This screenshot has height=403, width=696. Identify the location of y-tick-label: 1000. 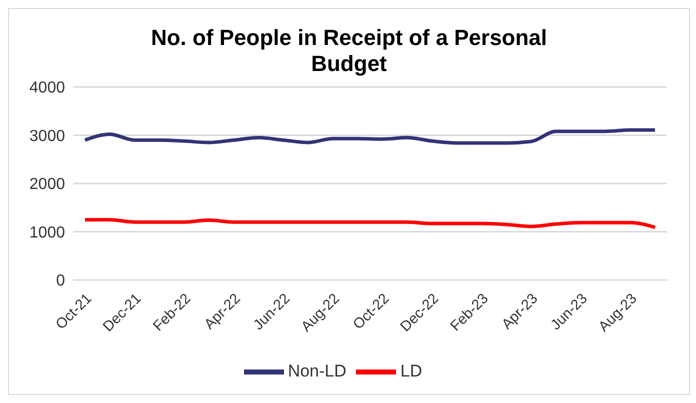
(47, 233).